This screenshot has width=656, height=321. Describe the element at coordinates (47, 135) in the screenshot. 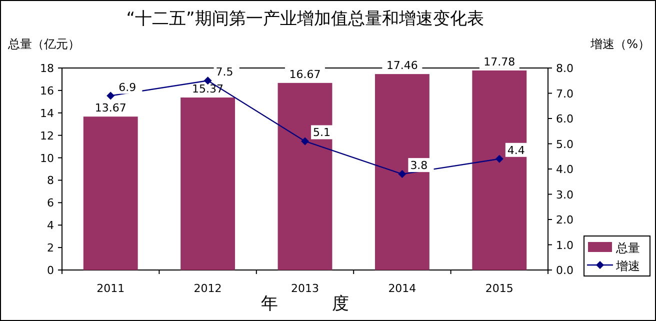

I see `y-tick-label: 12` at that location.